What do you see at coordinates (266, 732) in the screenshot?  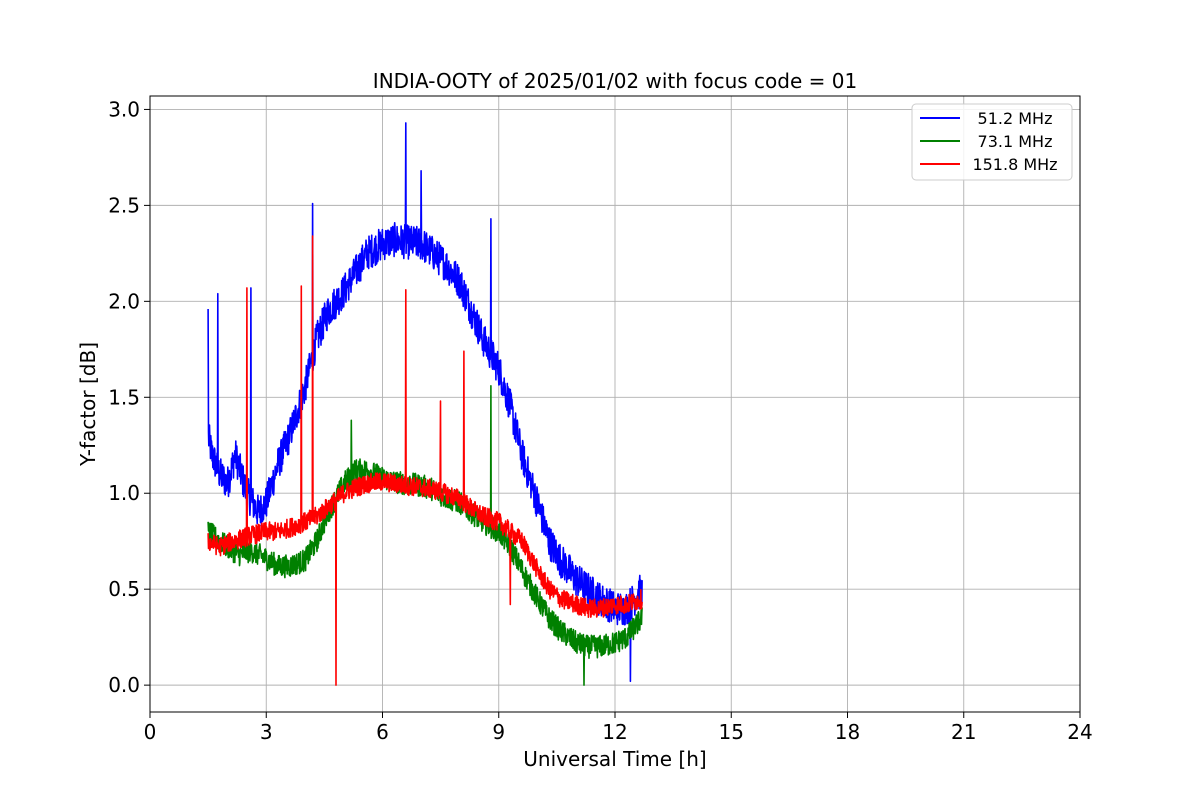 I see `x-tick-label: 3` at bounding box center [266, 732].